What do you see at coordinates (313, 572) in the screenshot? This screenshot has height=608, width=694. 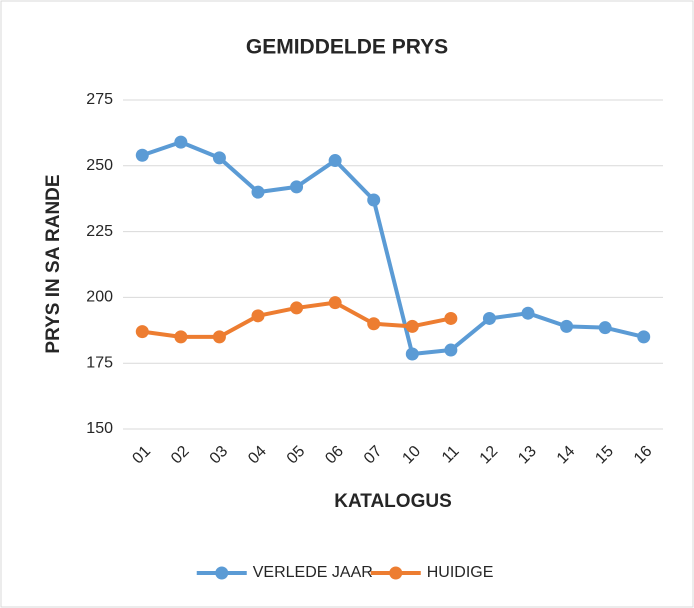 I see `legend-label: VERLEDE JAAR` at bounding box center [313, 572].